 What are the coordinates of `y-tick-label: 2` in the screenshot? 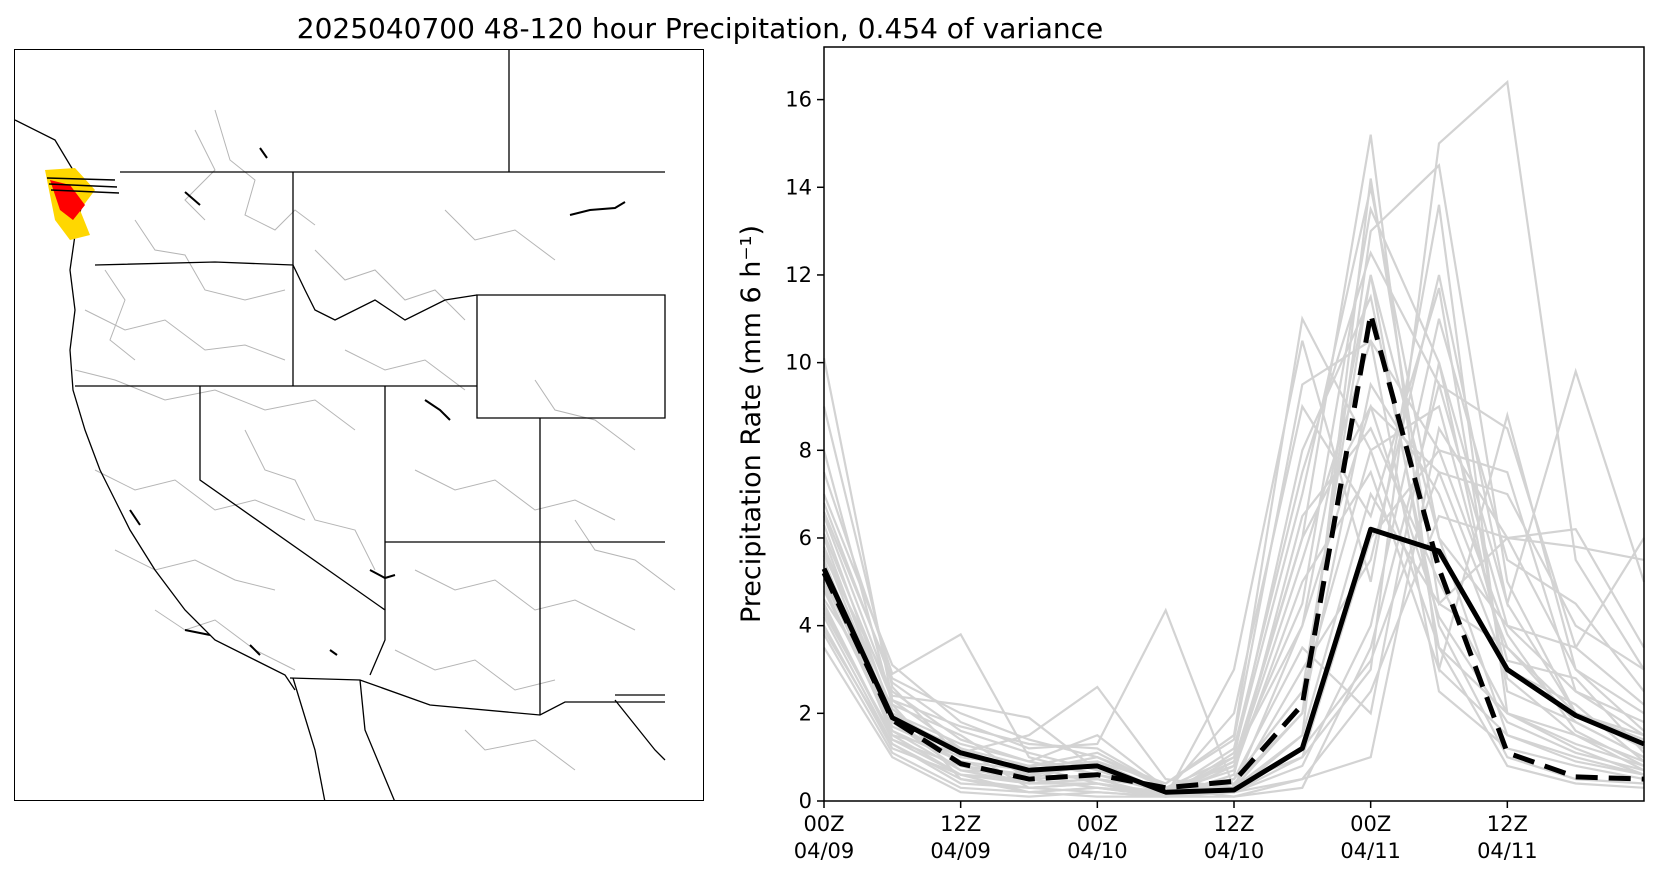 It's located at (805, 713).